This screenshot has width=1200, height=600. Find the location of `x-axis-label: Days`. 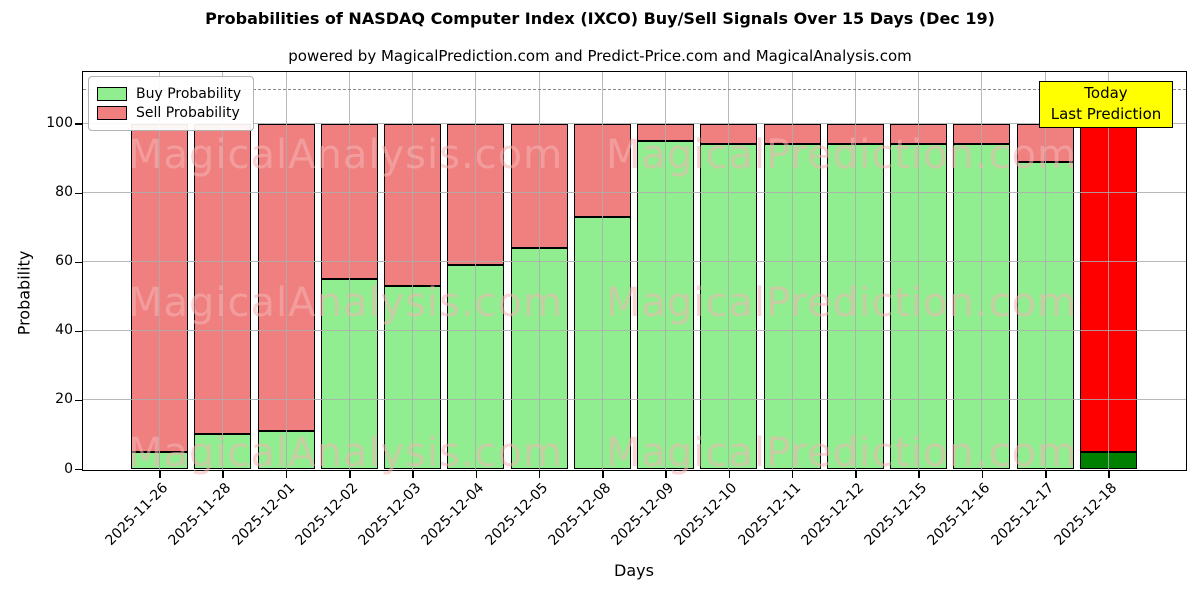

x-axis-label: Days is located at coordinates (634, 570).